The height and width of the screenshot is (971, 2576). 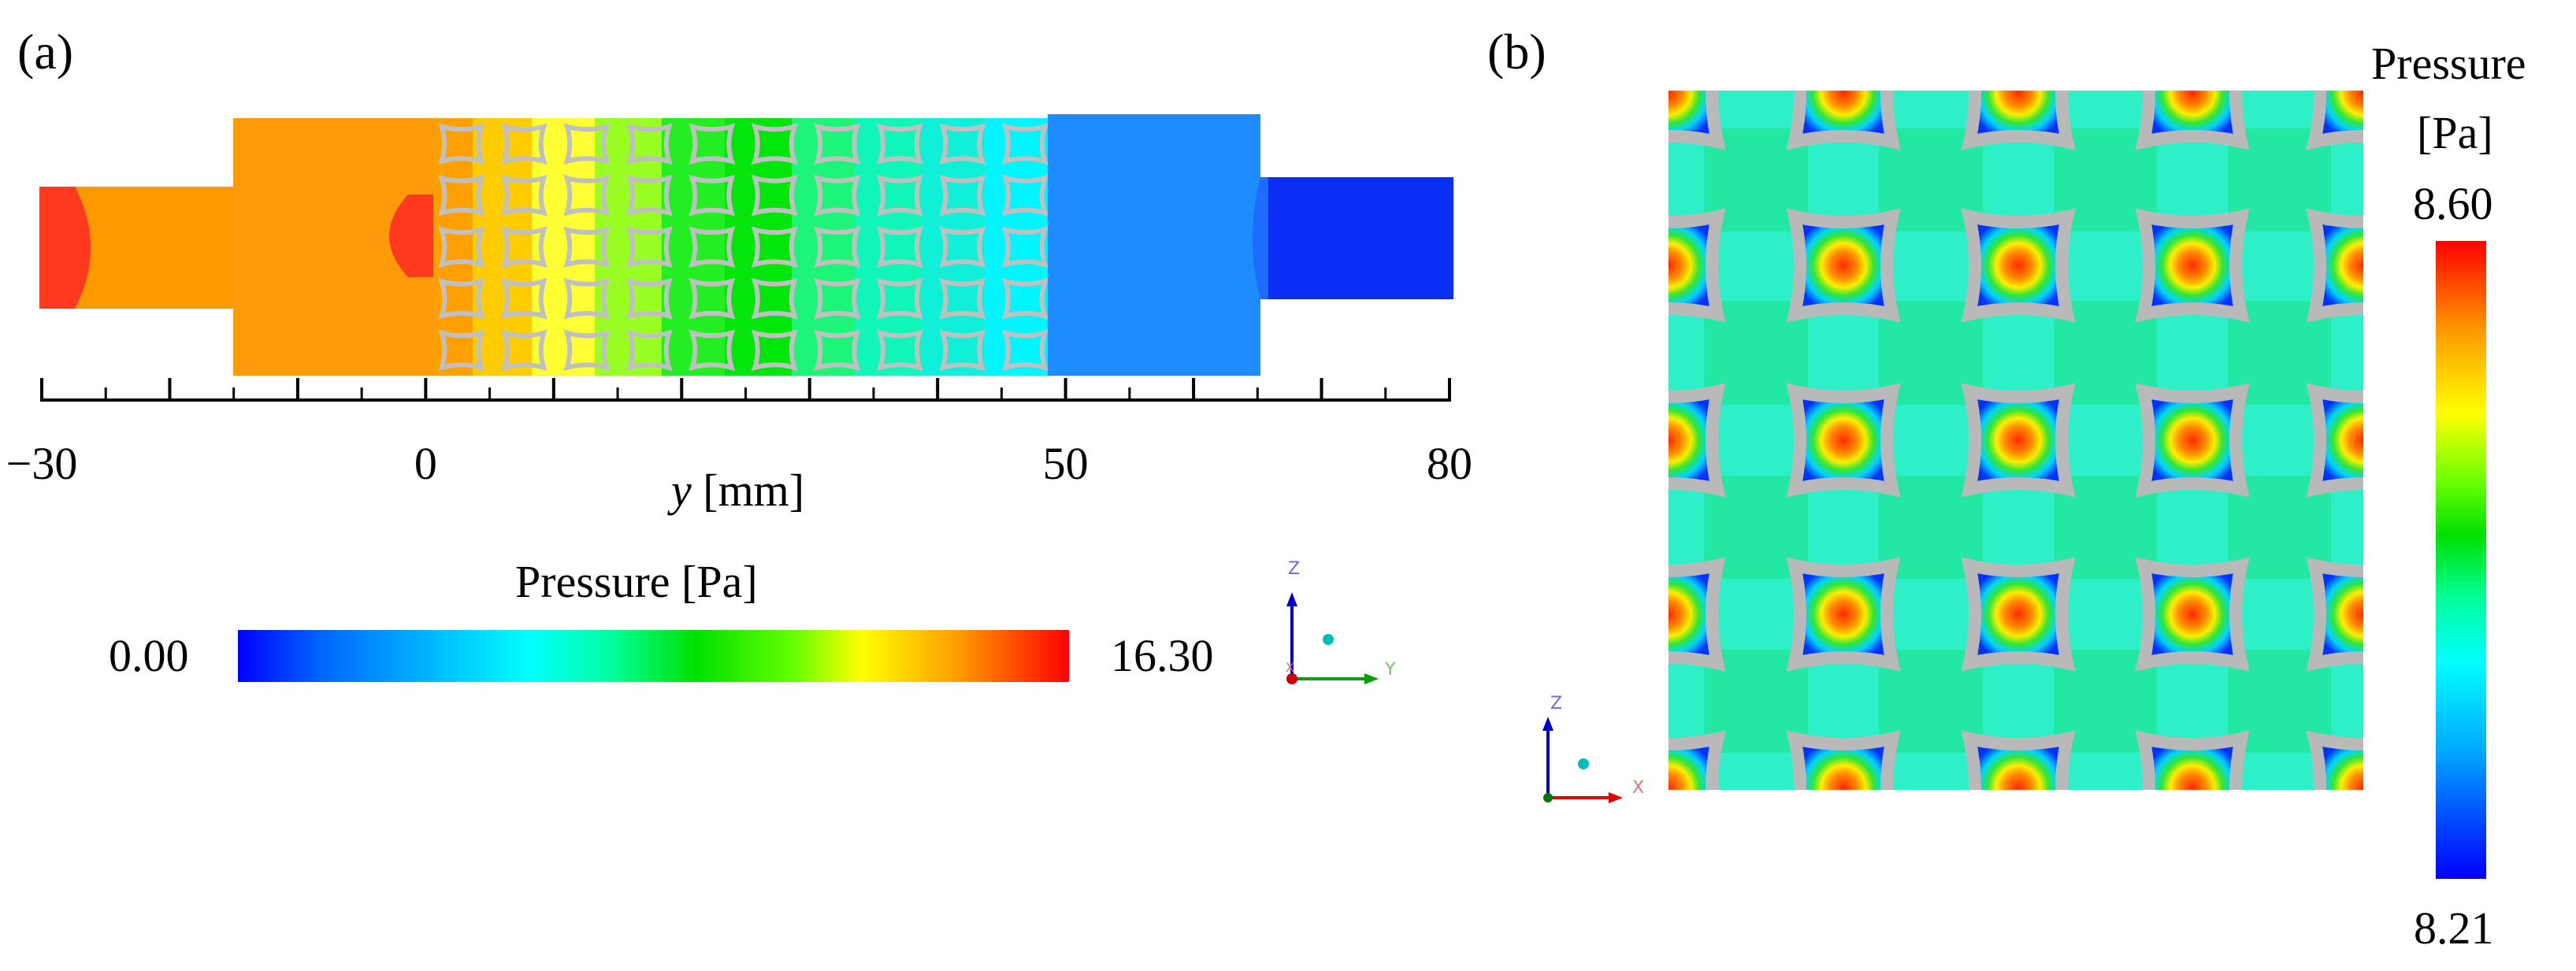 What do you see at coordinates (1162, 655) in the screenshot?
I see `colorbar-a-max-label: 16.30` at bounding box center [1162, 655].